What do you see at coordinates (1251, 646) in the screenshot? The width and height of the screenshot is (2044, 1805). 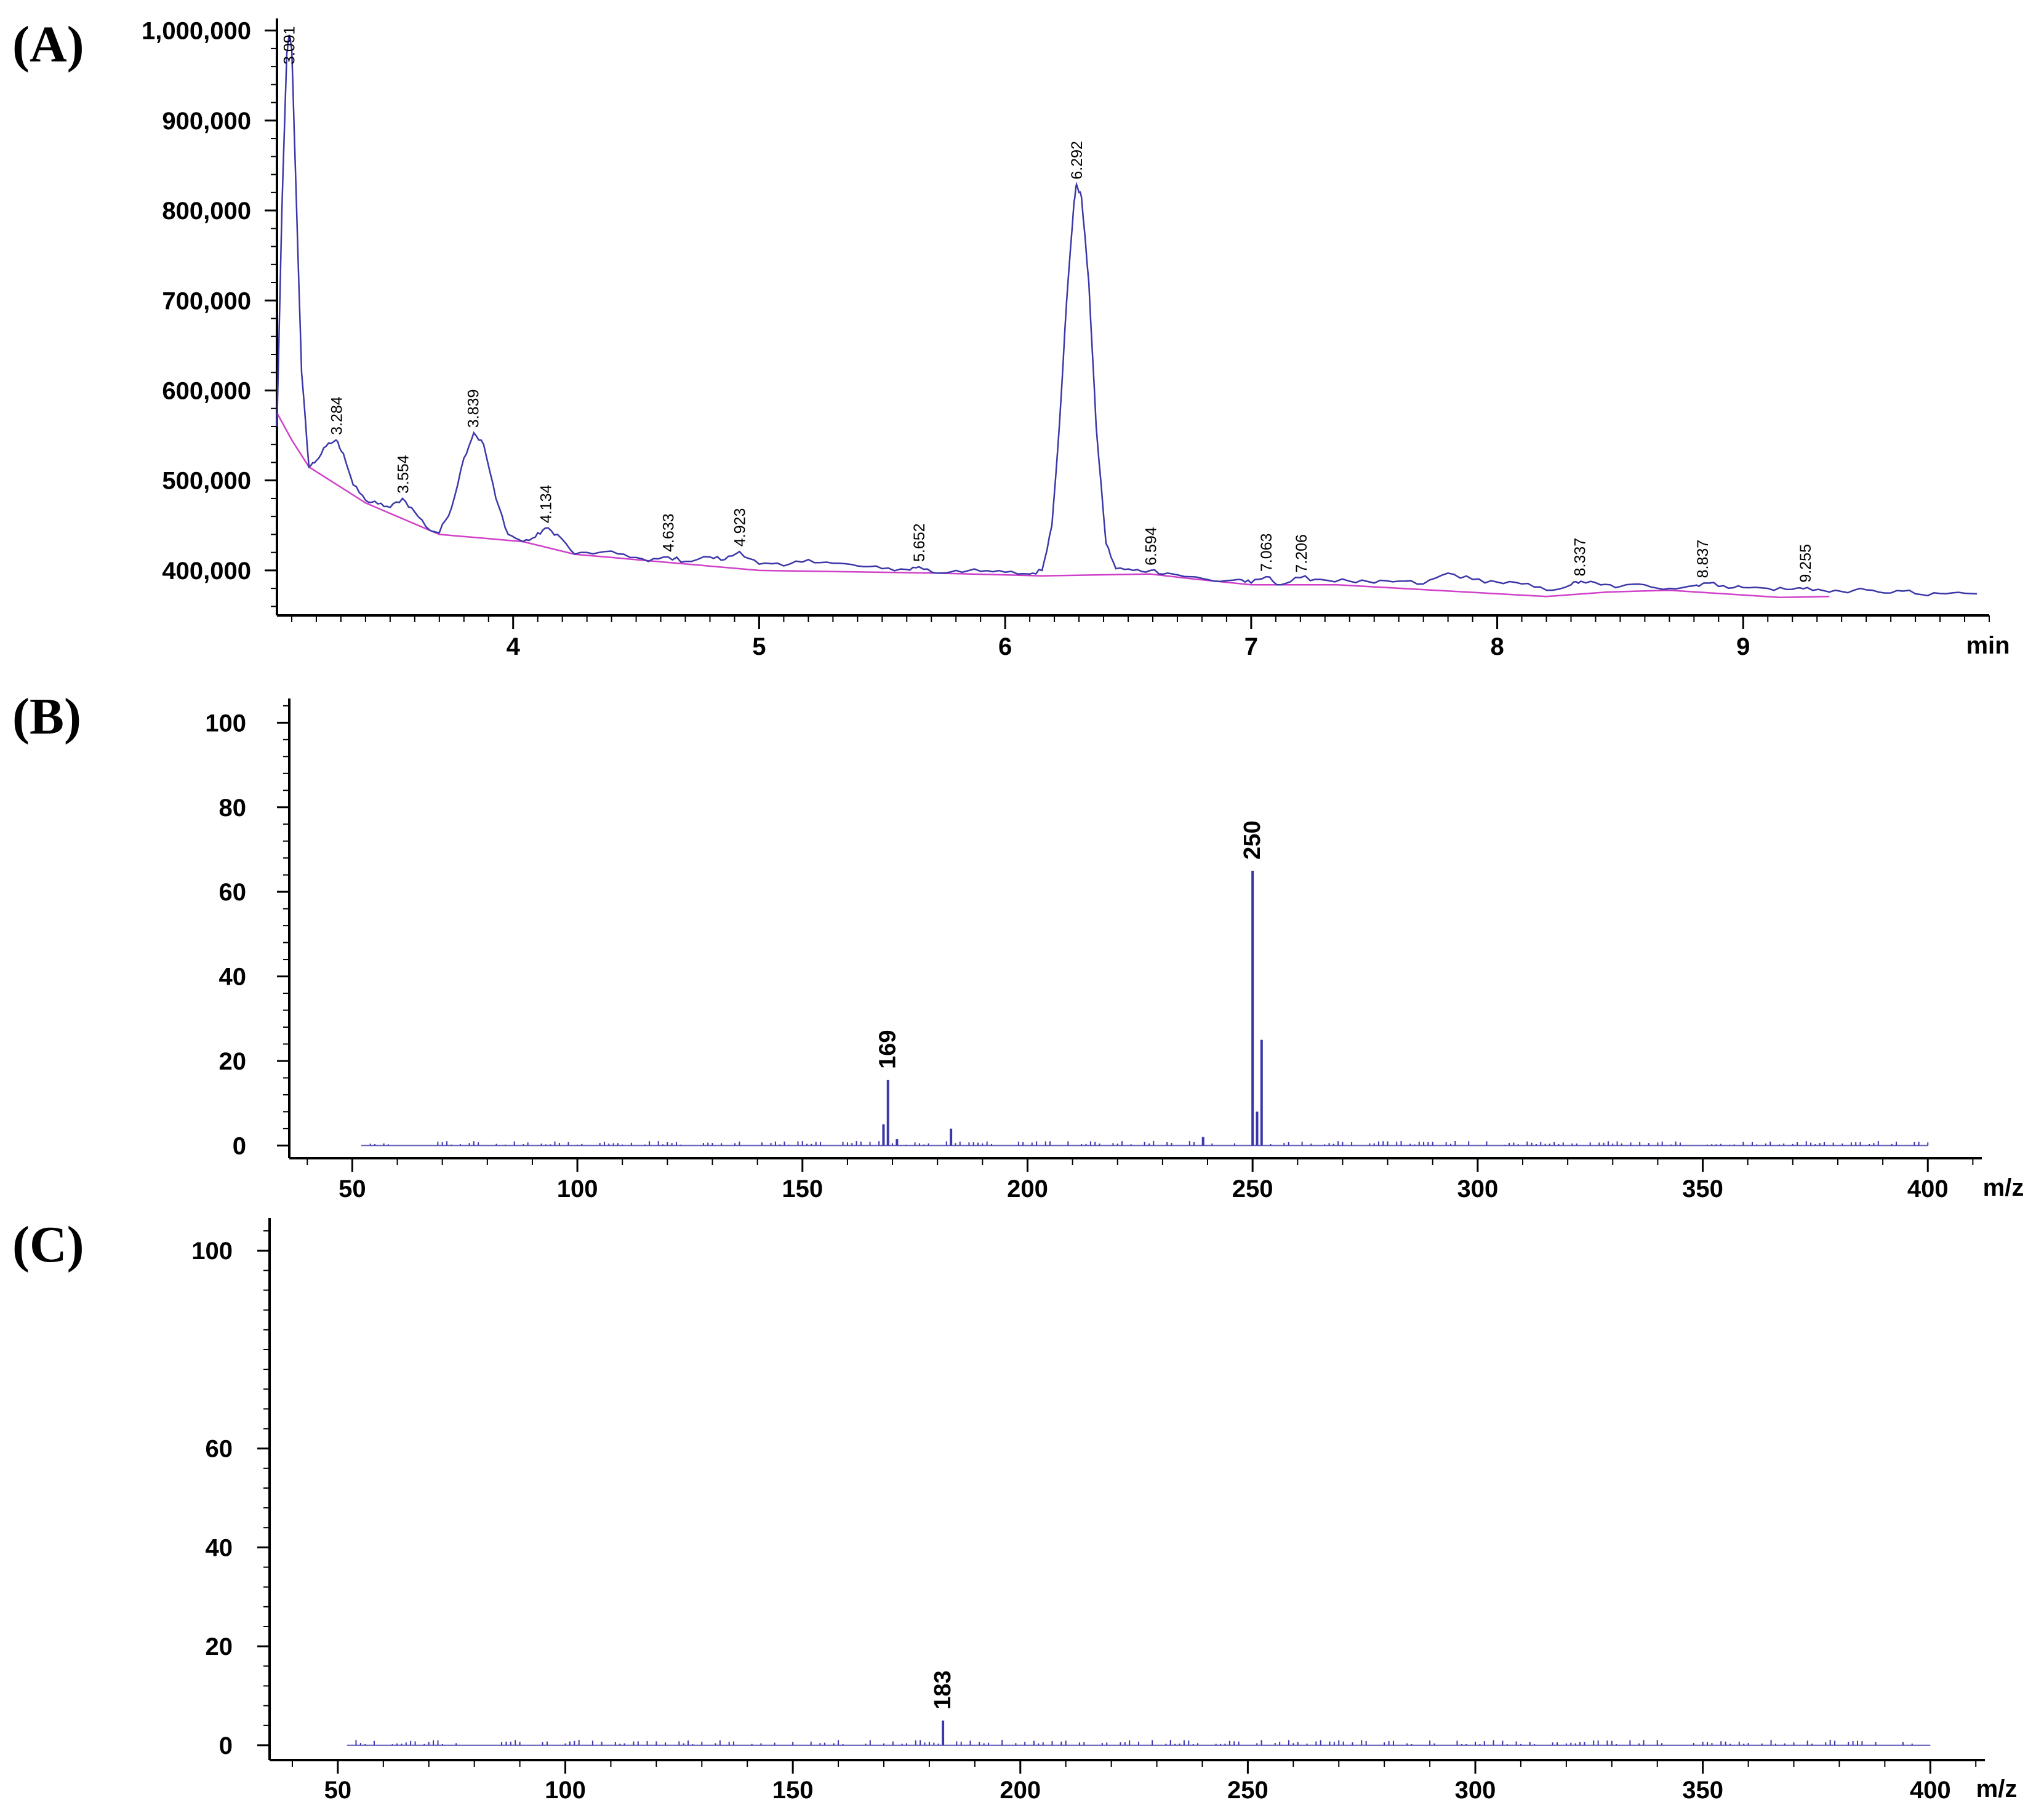 I see `x-tick-label: 7` at bounding box center [1251, 646].